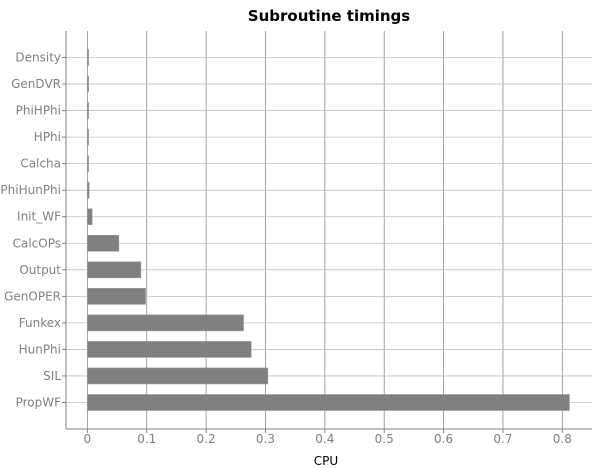 The image size is (598, 468). What do you see at coordinates (178, 376) in the screenshot?
I see `bar-sil` at bounding box center [178, 376].